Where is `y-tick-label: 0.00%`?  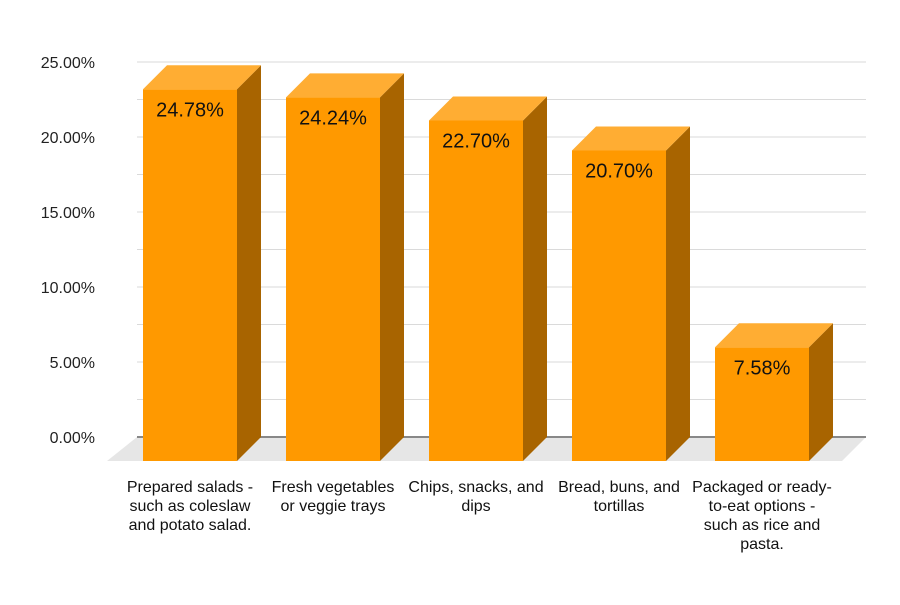
y-tick-label: 0.00% is located at coordinates (72, 438).